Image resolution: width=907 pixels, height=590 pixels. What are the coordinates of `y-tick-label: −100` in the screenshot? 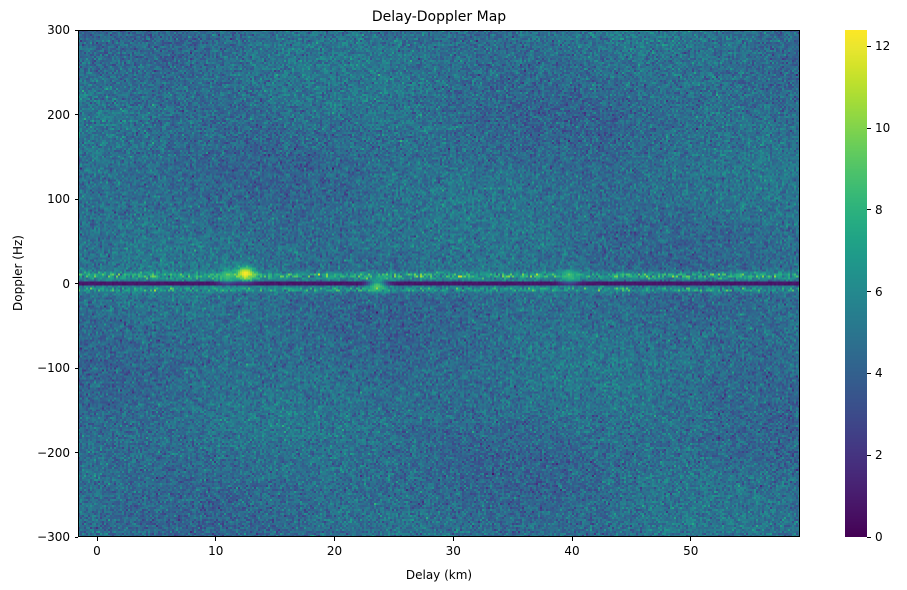 It's located at (53, 368).